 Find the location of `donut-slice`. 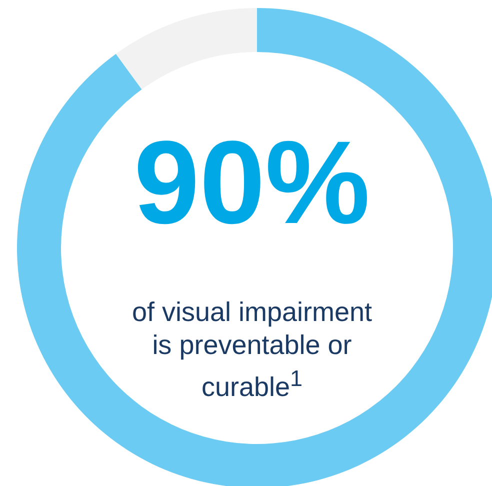

donut-slice is located at coordinates (186, 49).